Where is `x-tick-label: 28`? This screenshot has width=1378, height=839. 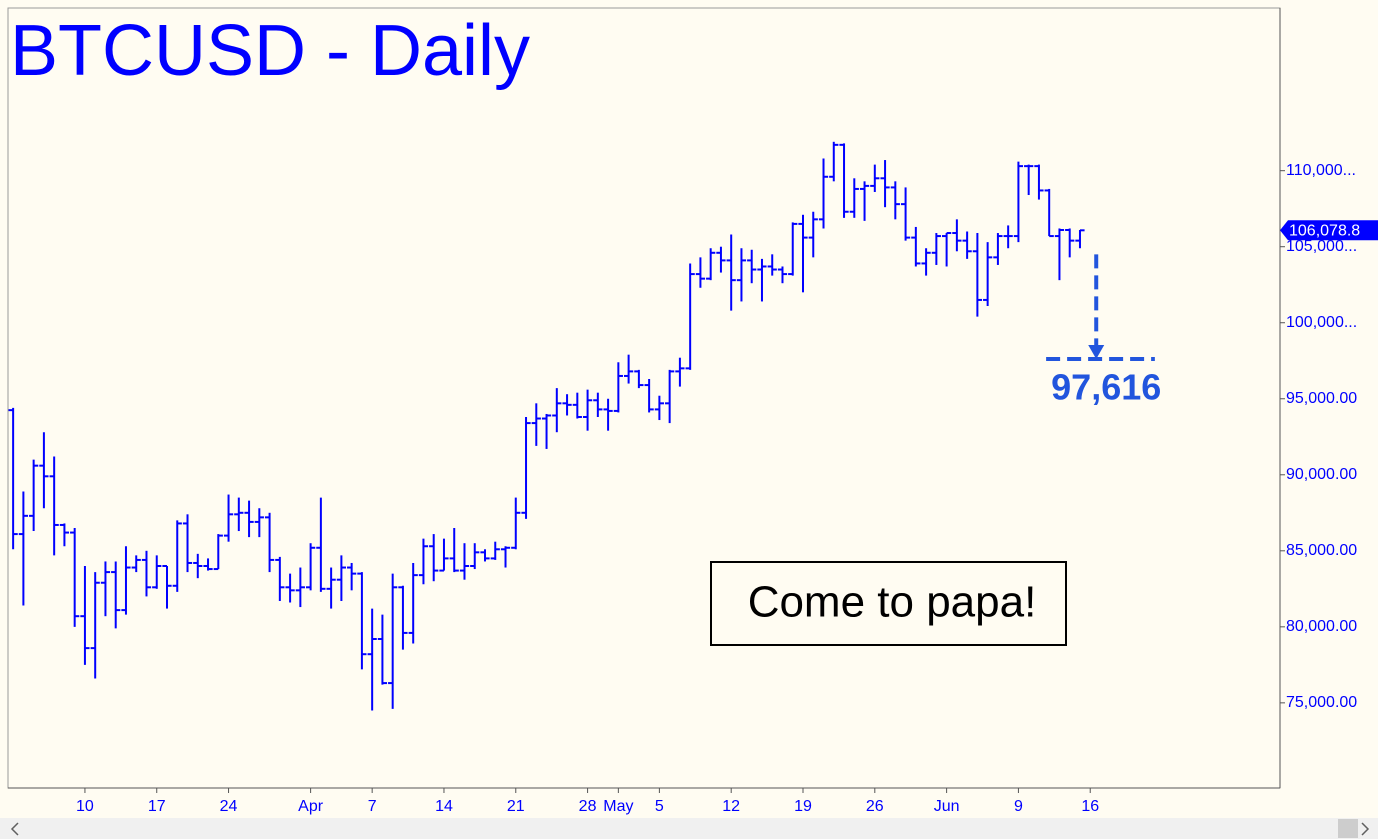 x-tick-label: 28 is located at coordinates (588, 806).